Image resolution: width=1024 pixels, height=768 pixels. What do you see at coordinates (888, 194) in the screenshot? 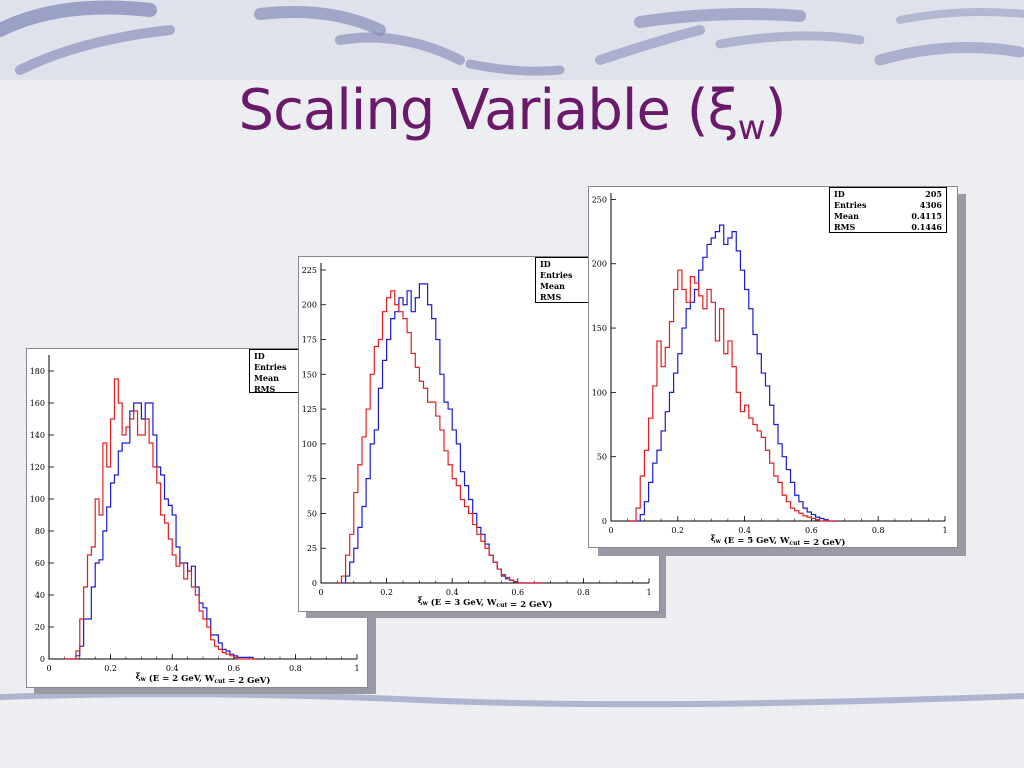
I see `stats-row: ID 205` at bounding box center [888, 194].